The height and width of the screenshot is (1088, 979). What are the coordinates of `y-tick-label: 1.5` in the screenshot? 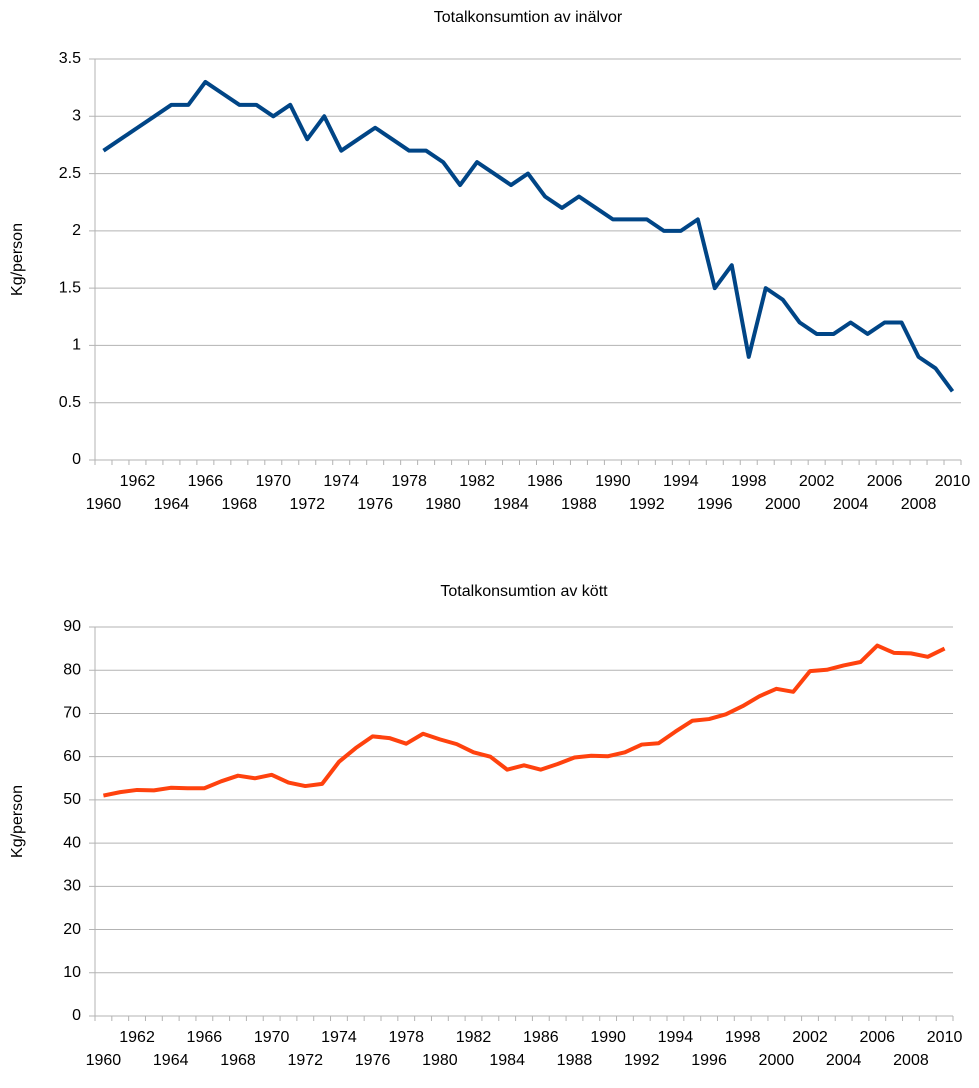 It's located at (70, 287).